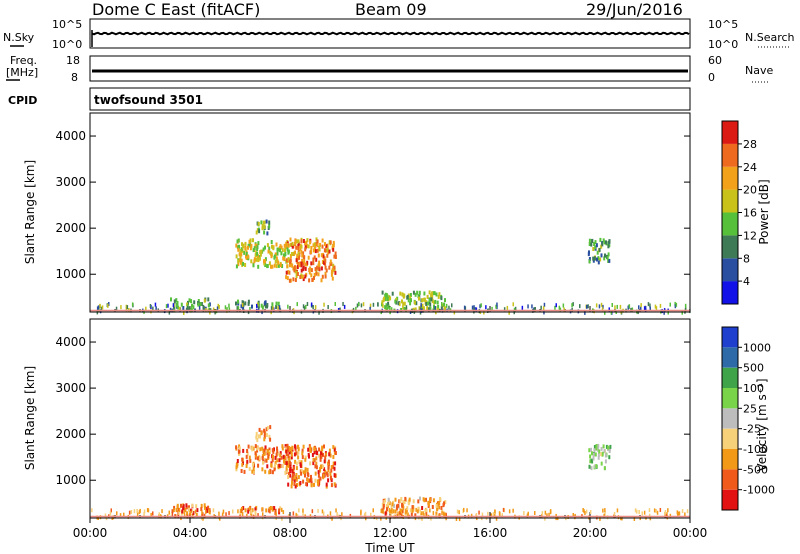 This screenshot has width=800, height=554. I want to click on time-tick-label: 00:00, so click(690, 533).